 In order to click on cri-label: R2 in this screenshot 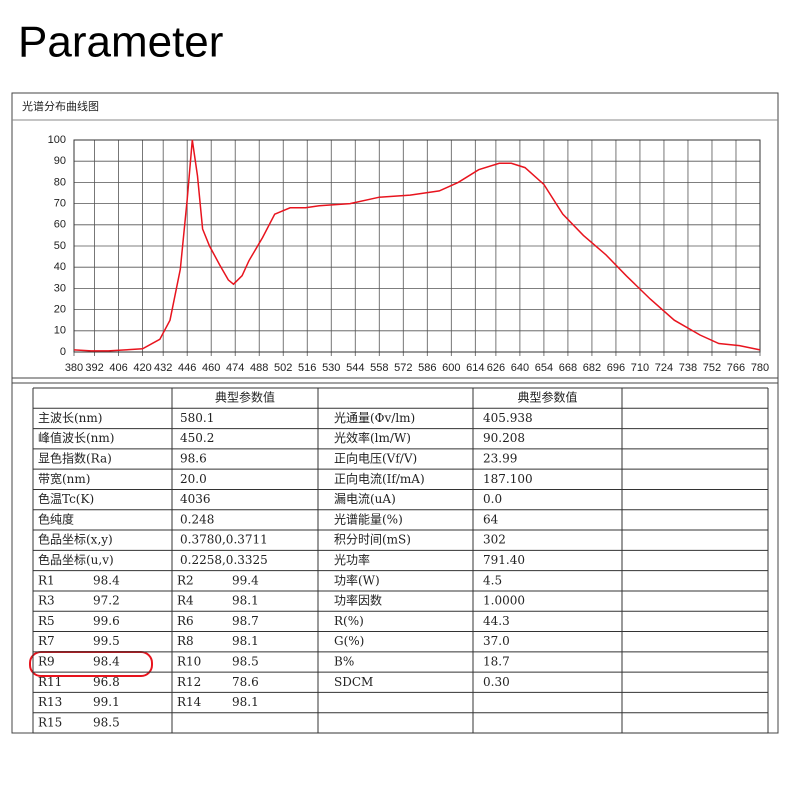, I will do `click(185, 580)`.